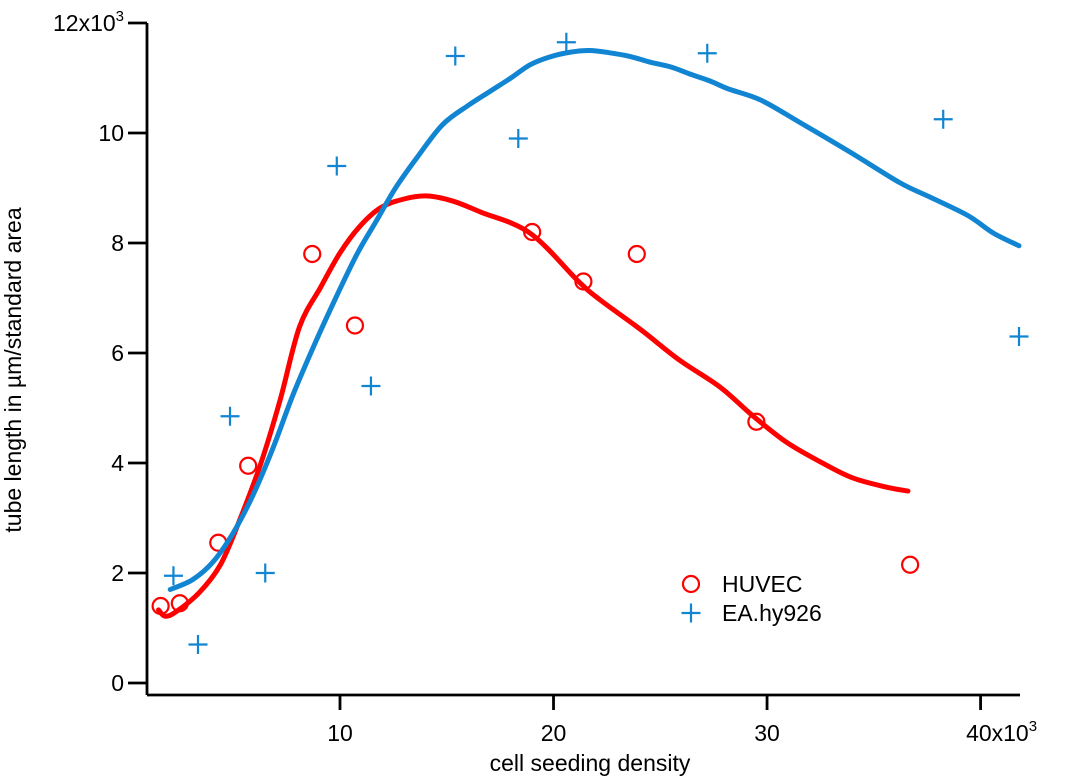  I want to click on x-tick-label: 30, so click(767, 733).